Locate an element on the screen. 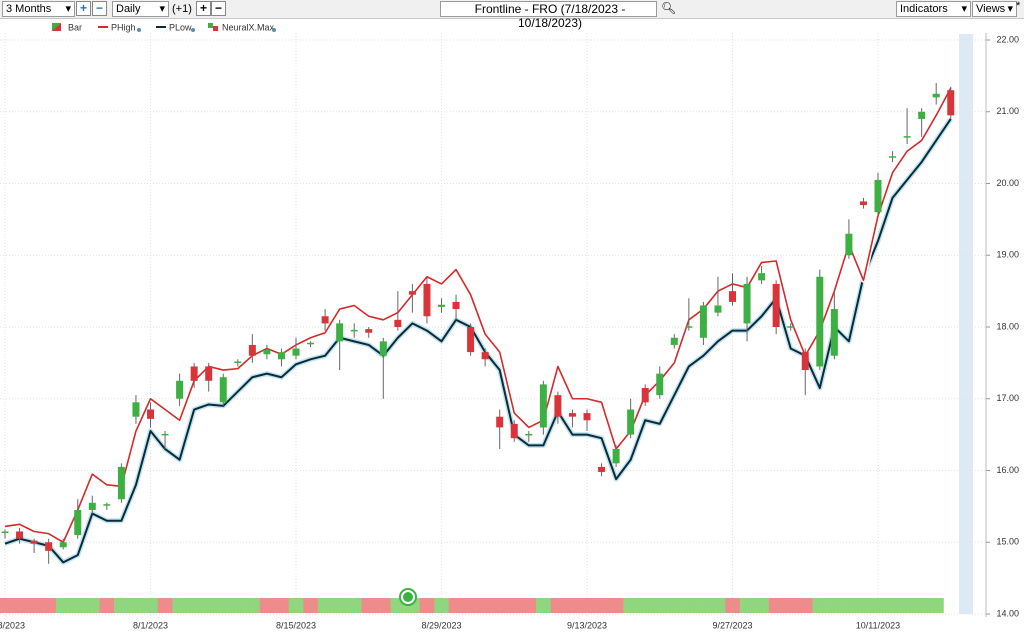  legend-bar-icon-down is located at coordinates (56, 27).